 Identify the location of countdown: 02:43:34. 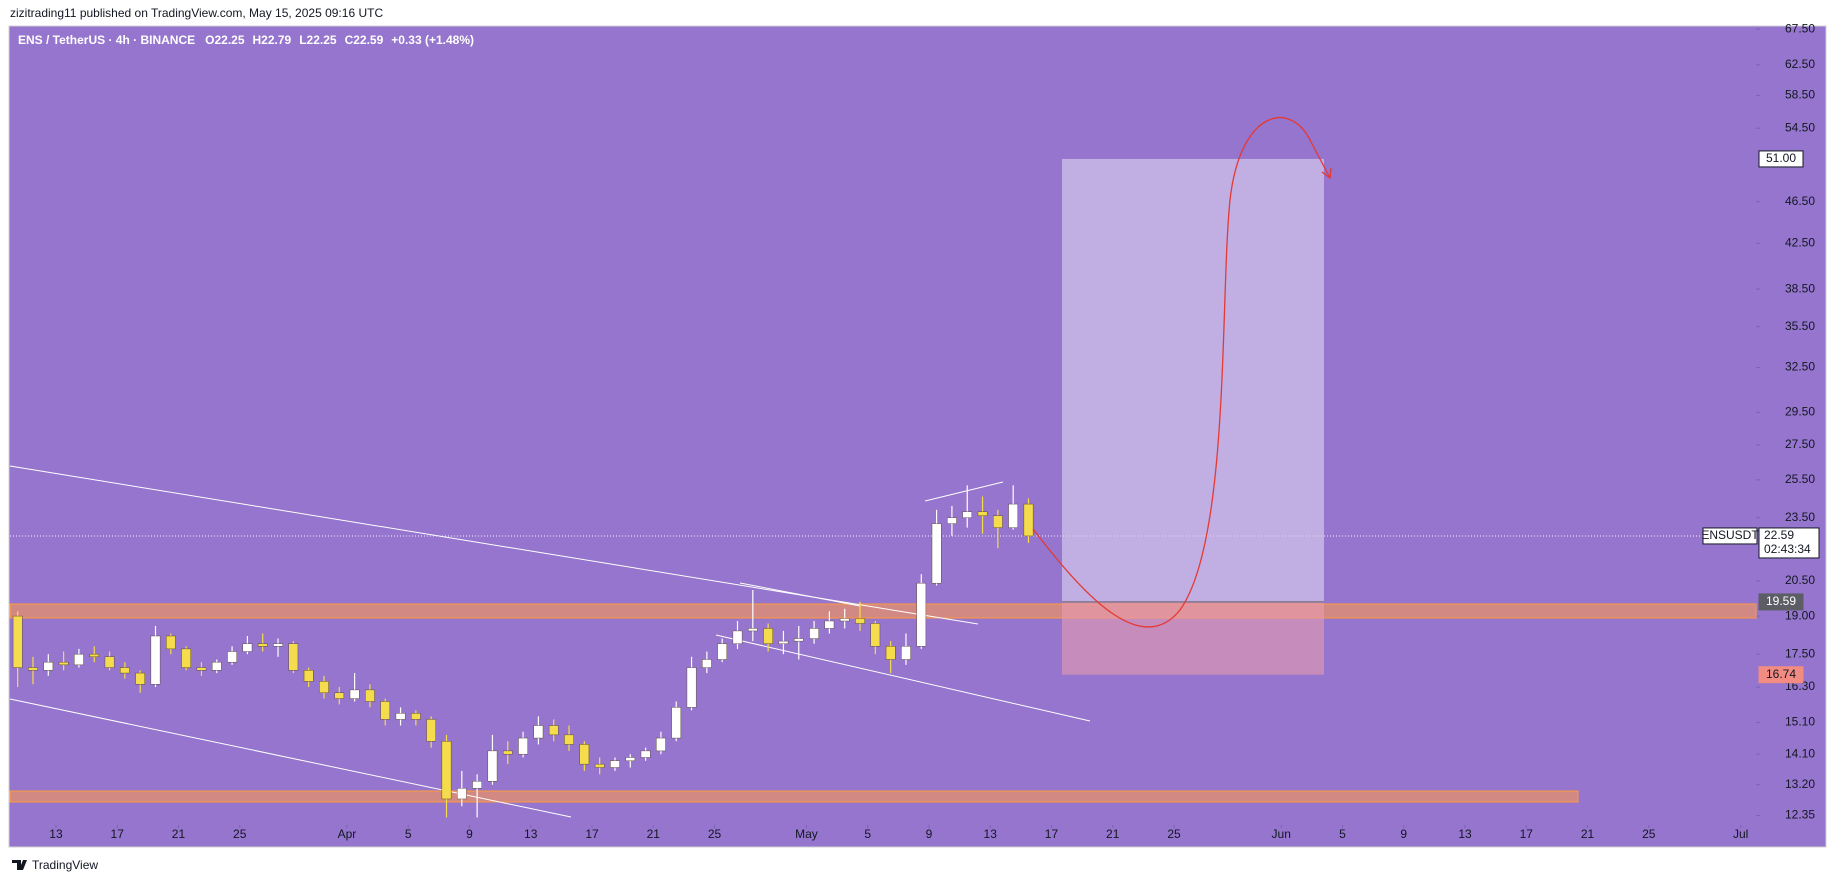
(1787, 549).